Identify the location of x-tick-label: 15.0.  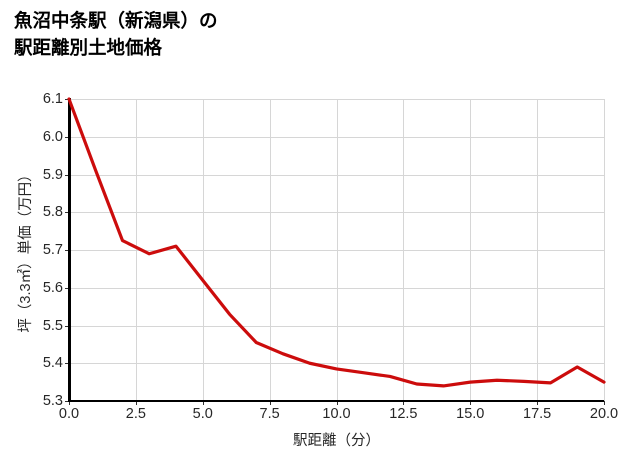
(470, 414).